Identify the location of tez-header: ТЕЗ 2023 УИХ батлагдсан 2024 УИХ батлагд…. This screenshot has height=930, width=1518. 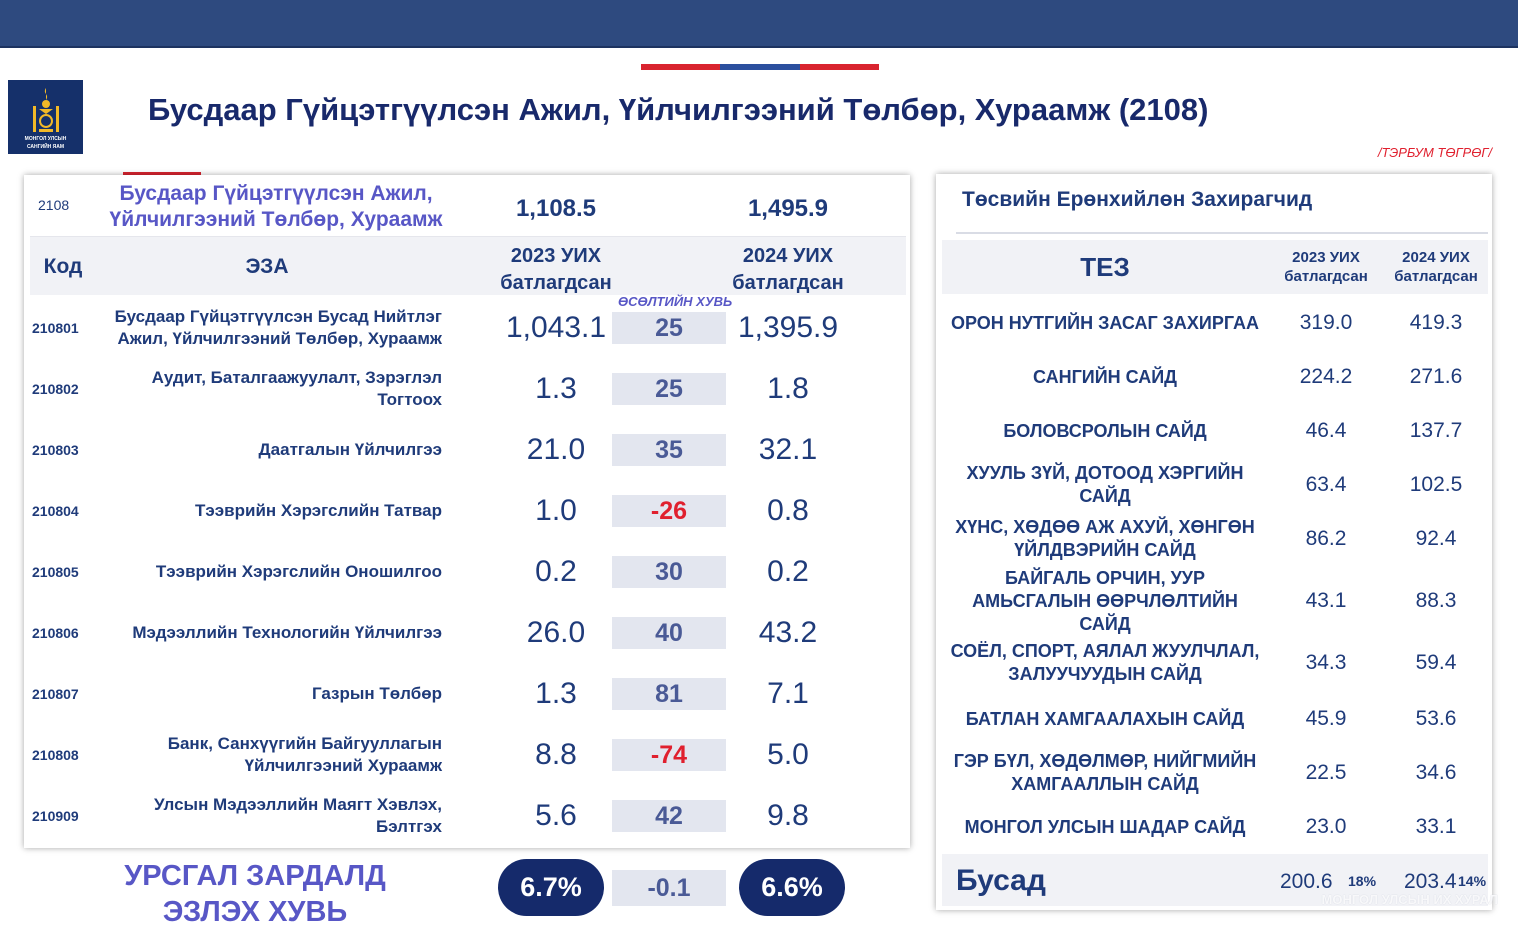
(1215, 267).